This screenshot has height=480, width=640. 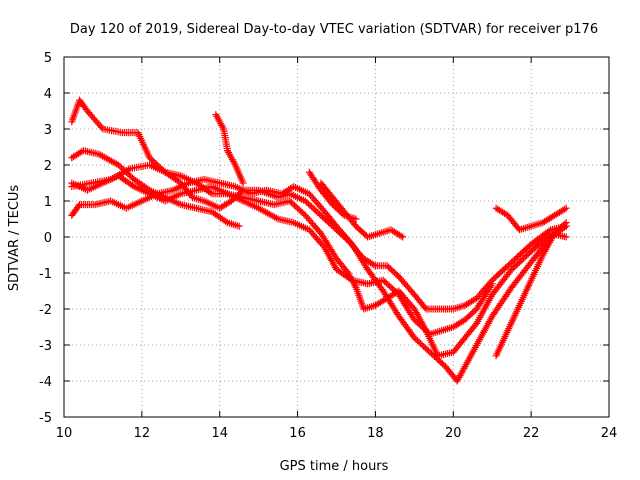 What do you see at coordinates (14, 238) in the screenshot?
I see `y-axis-label: SDTVAR / TECUs` at bounding box center [14, 238].